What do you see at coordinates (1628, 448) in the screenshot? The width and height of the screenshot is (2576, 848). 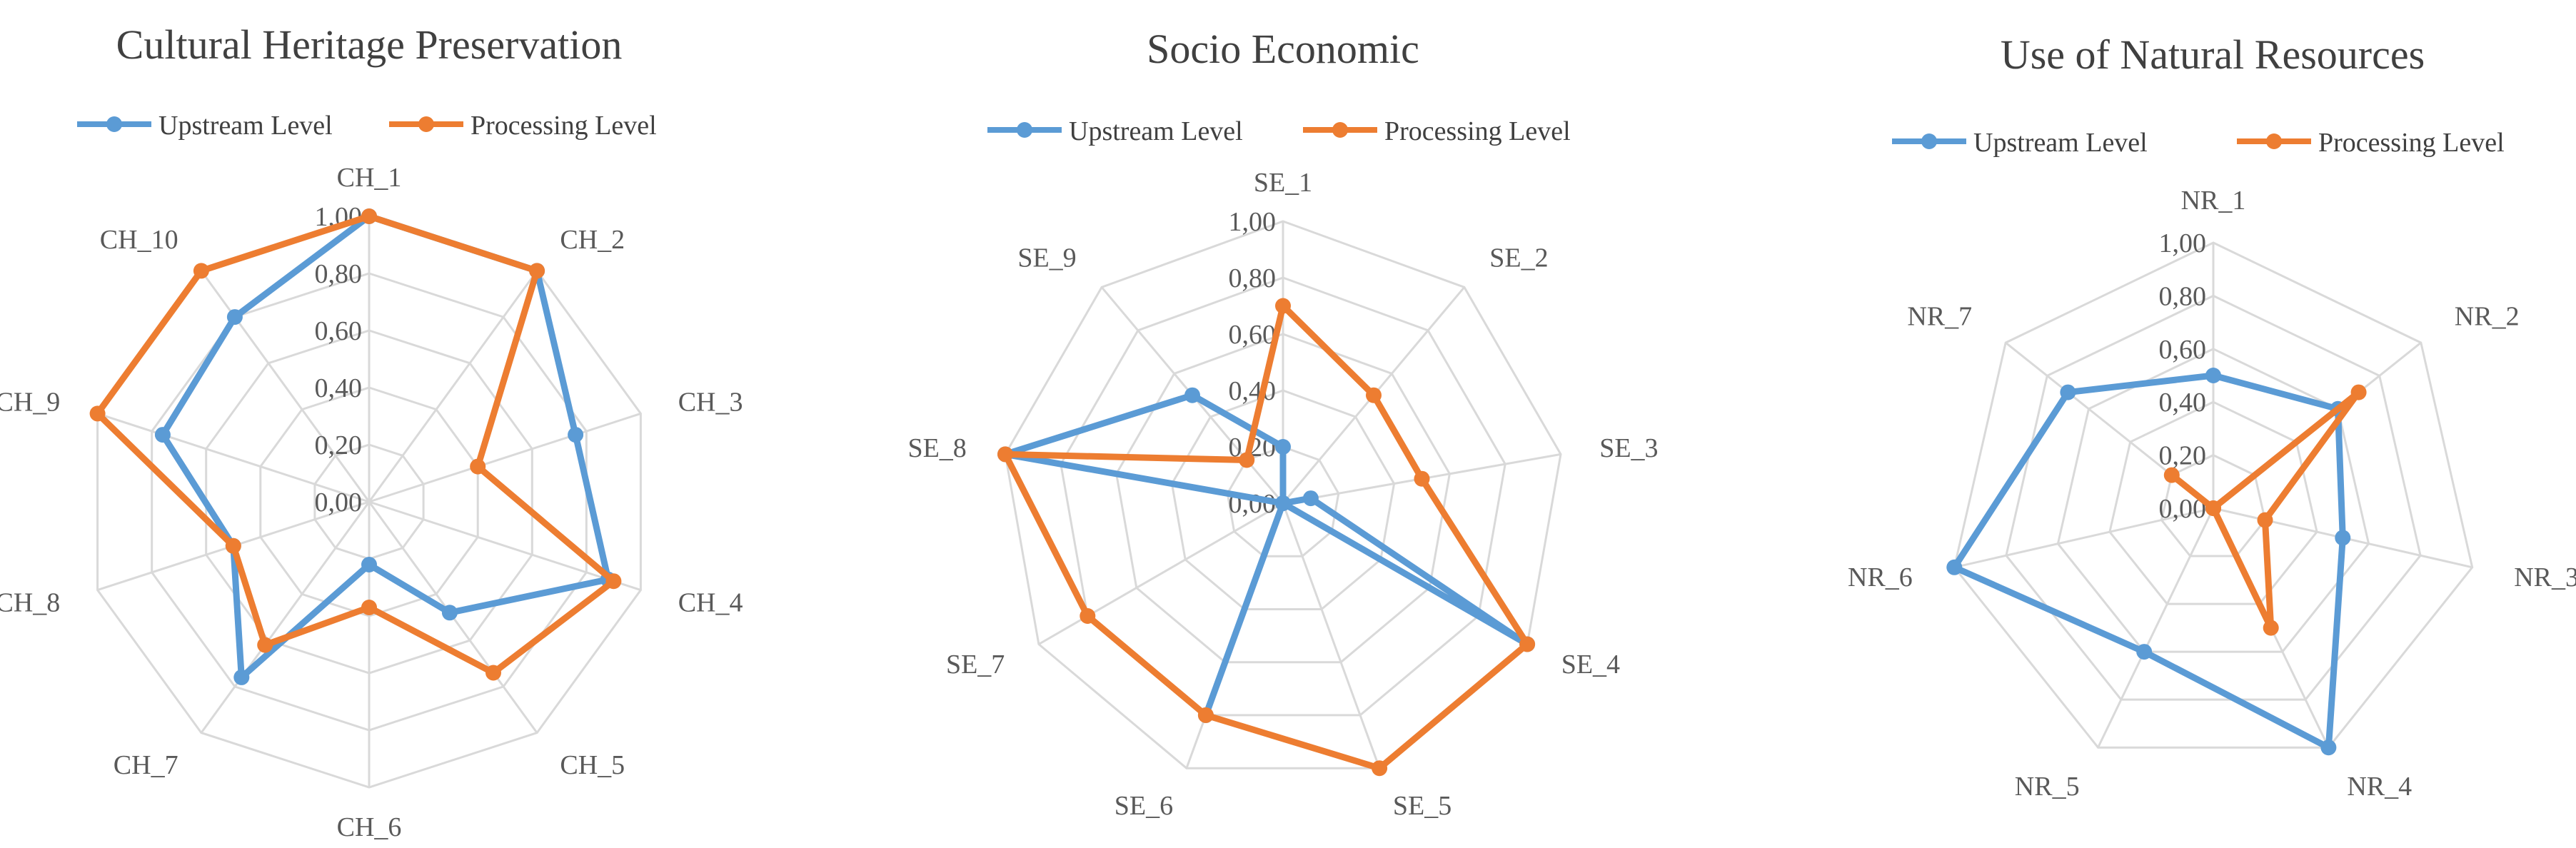 I see `category-label-SE_3: SE_3` at bounding box center [1628, 448].